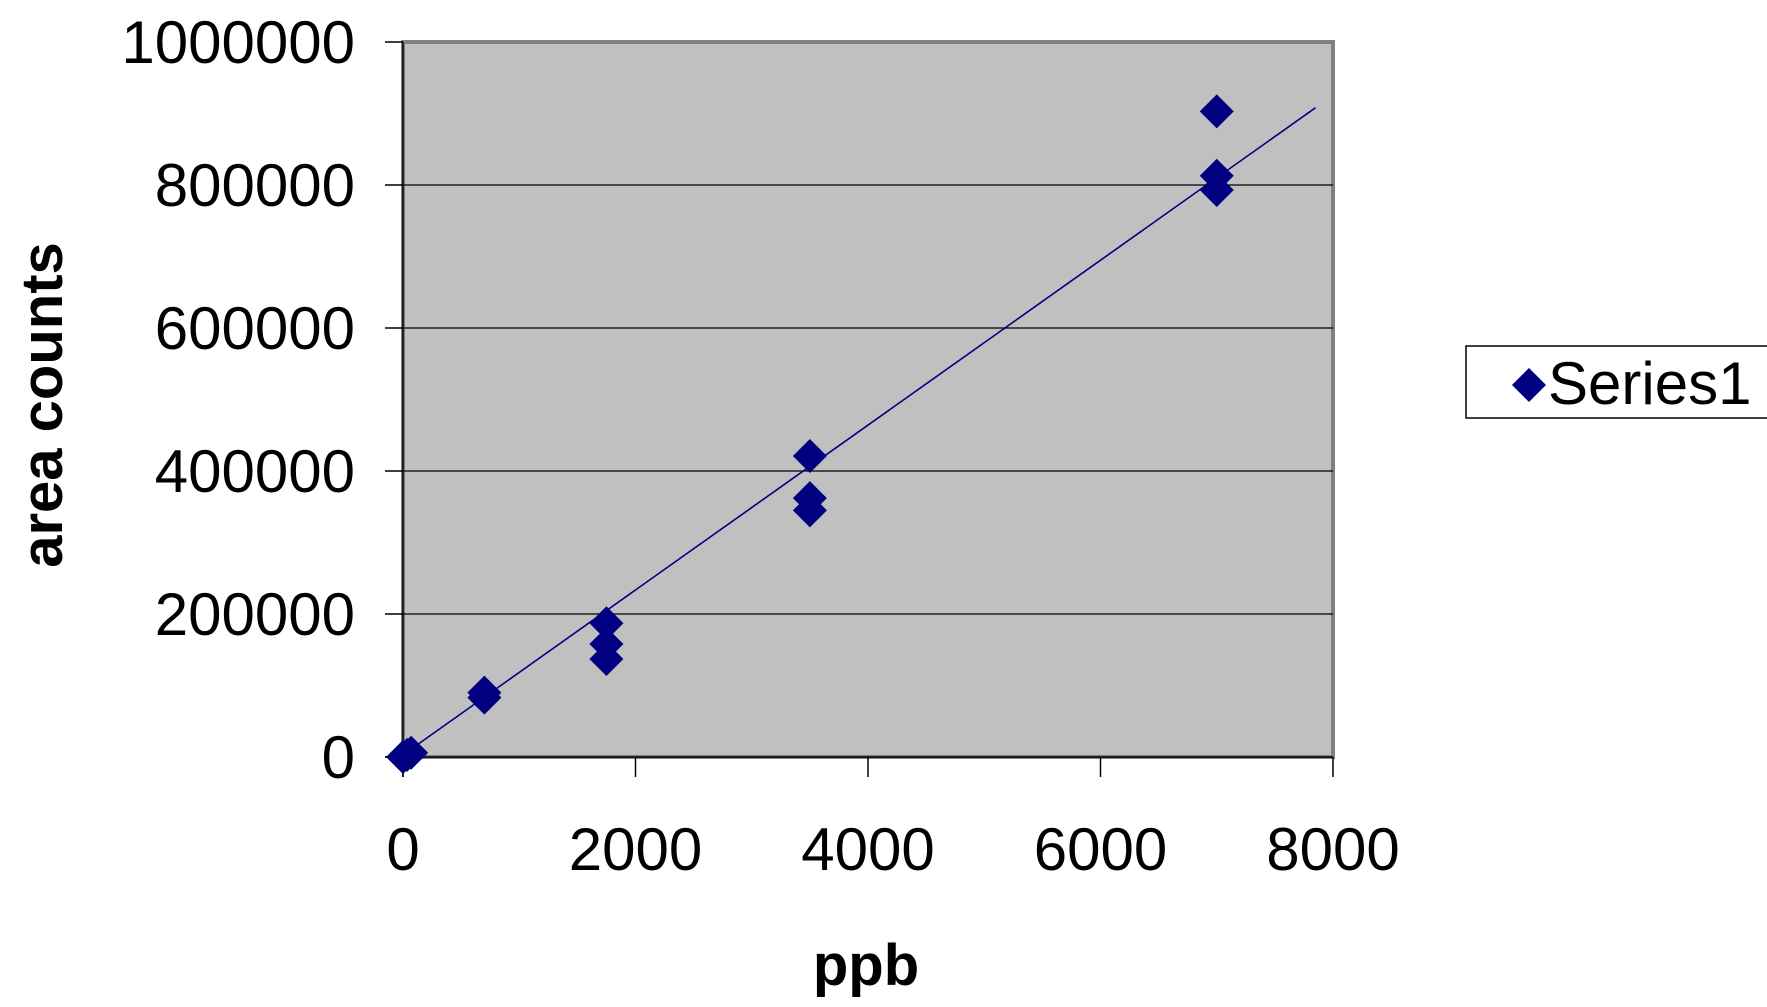 Image resolution: width=1767 pixels, height=1007 pixels. Describe the element at coordinates (1649, 383) in the screenshot. I see `legend-label-series1: Series1` at that location.